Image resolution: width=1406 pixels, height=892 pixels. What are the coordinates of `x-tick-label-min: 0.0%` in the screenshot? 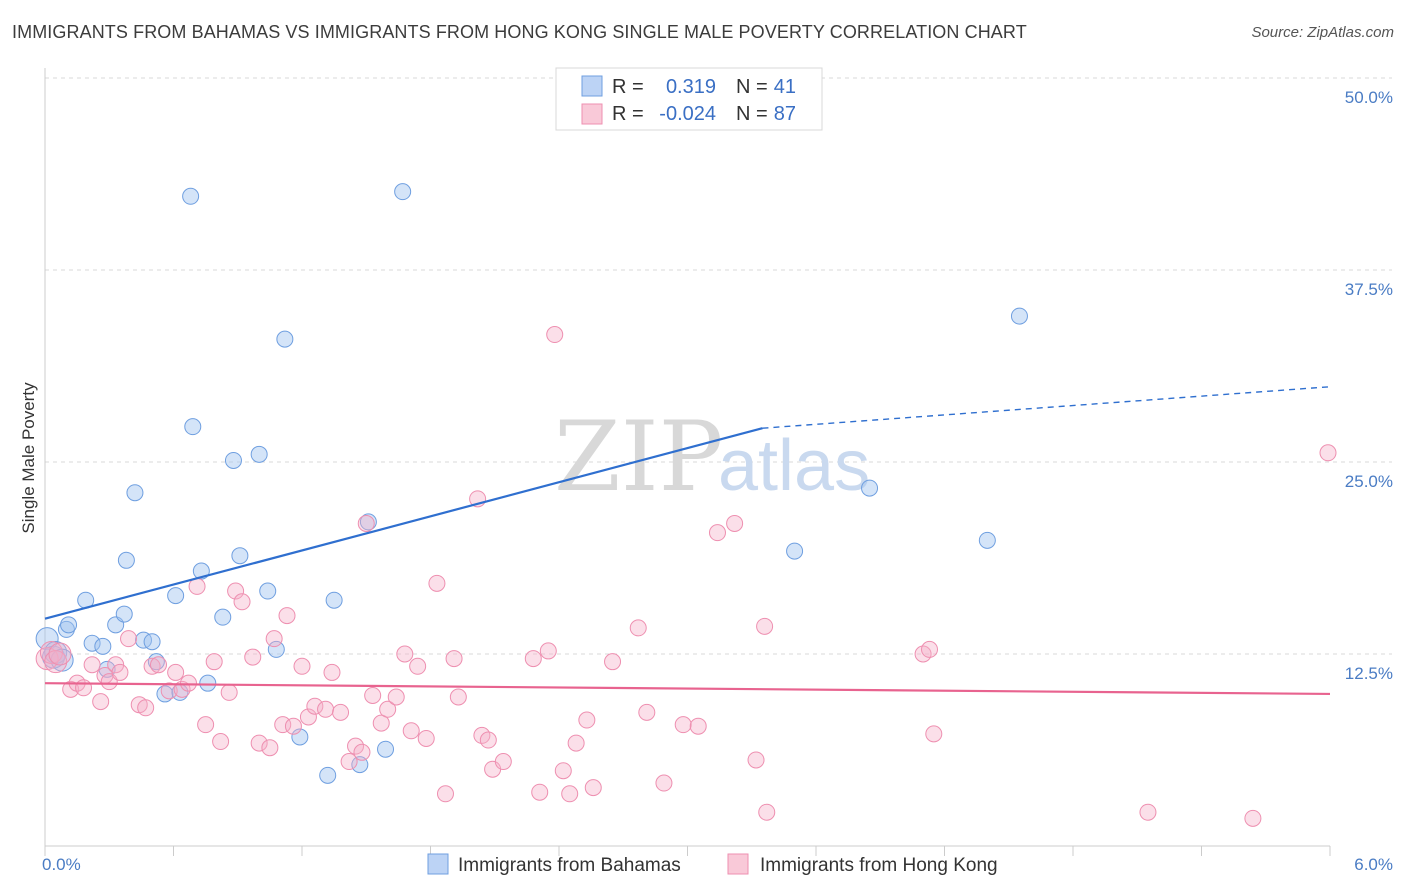 It's located at (61, 864).